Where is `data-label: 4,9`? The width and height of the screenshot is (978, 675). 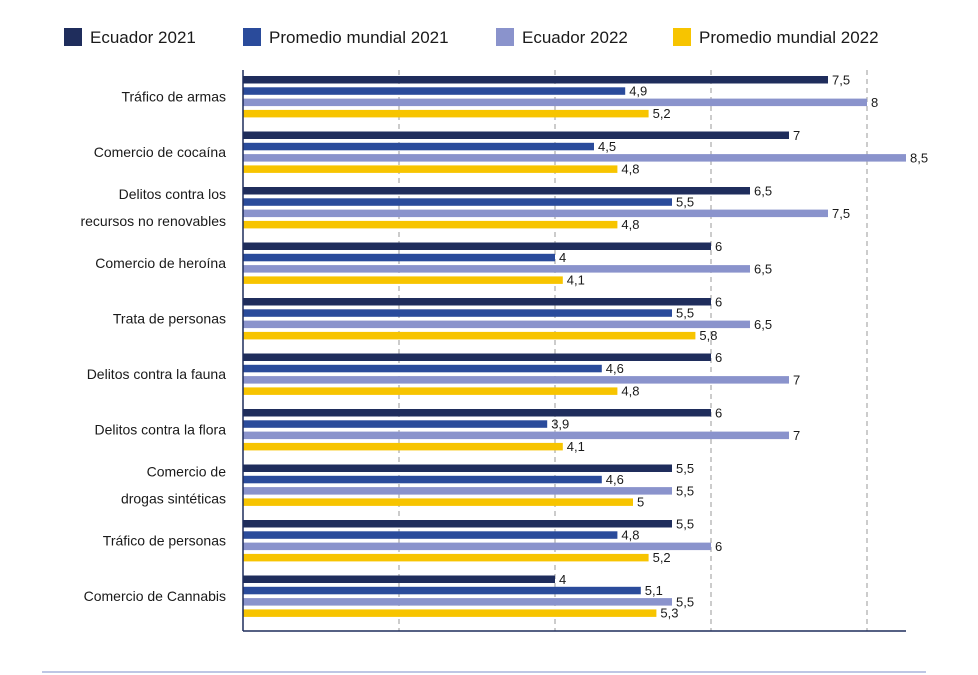
data-label: 4,9 is located at coordinates (638, 91).